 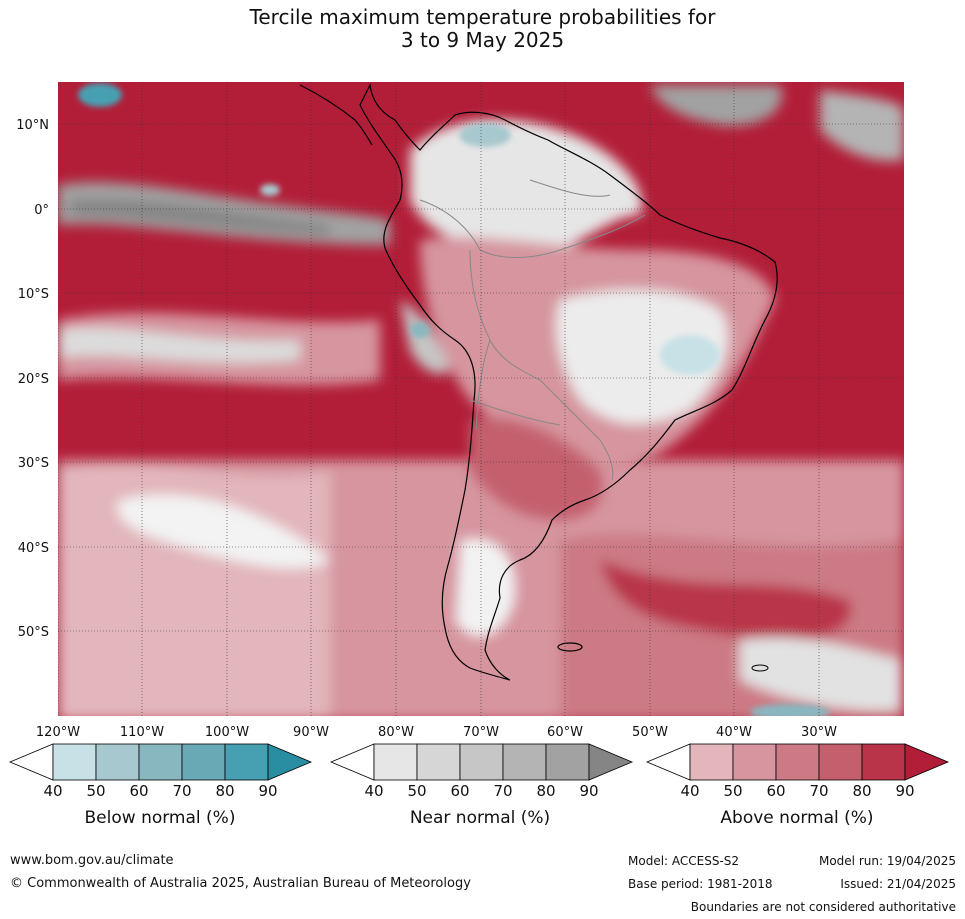 What do you see at coordinates (565, 732) in the screenshot?
I see `lon-label: 60°W` at bounding box center [565, 732].